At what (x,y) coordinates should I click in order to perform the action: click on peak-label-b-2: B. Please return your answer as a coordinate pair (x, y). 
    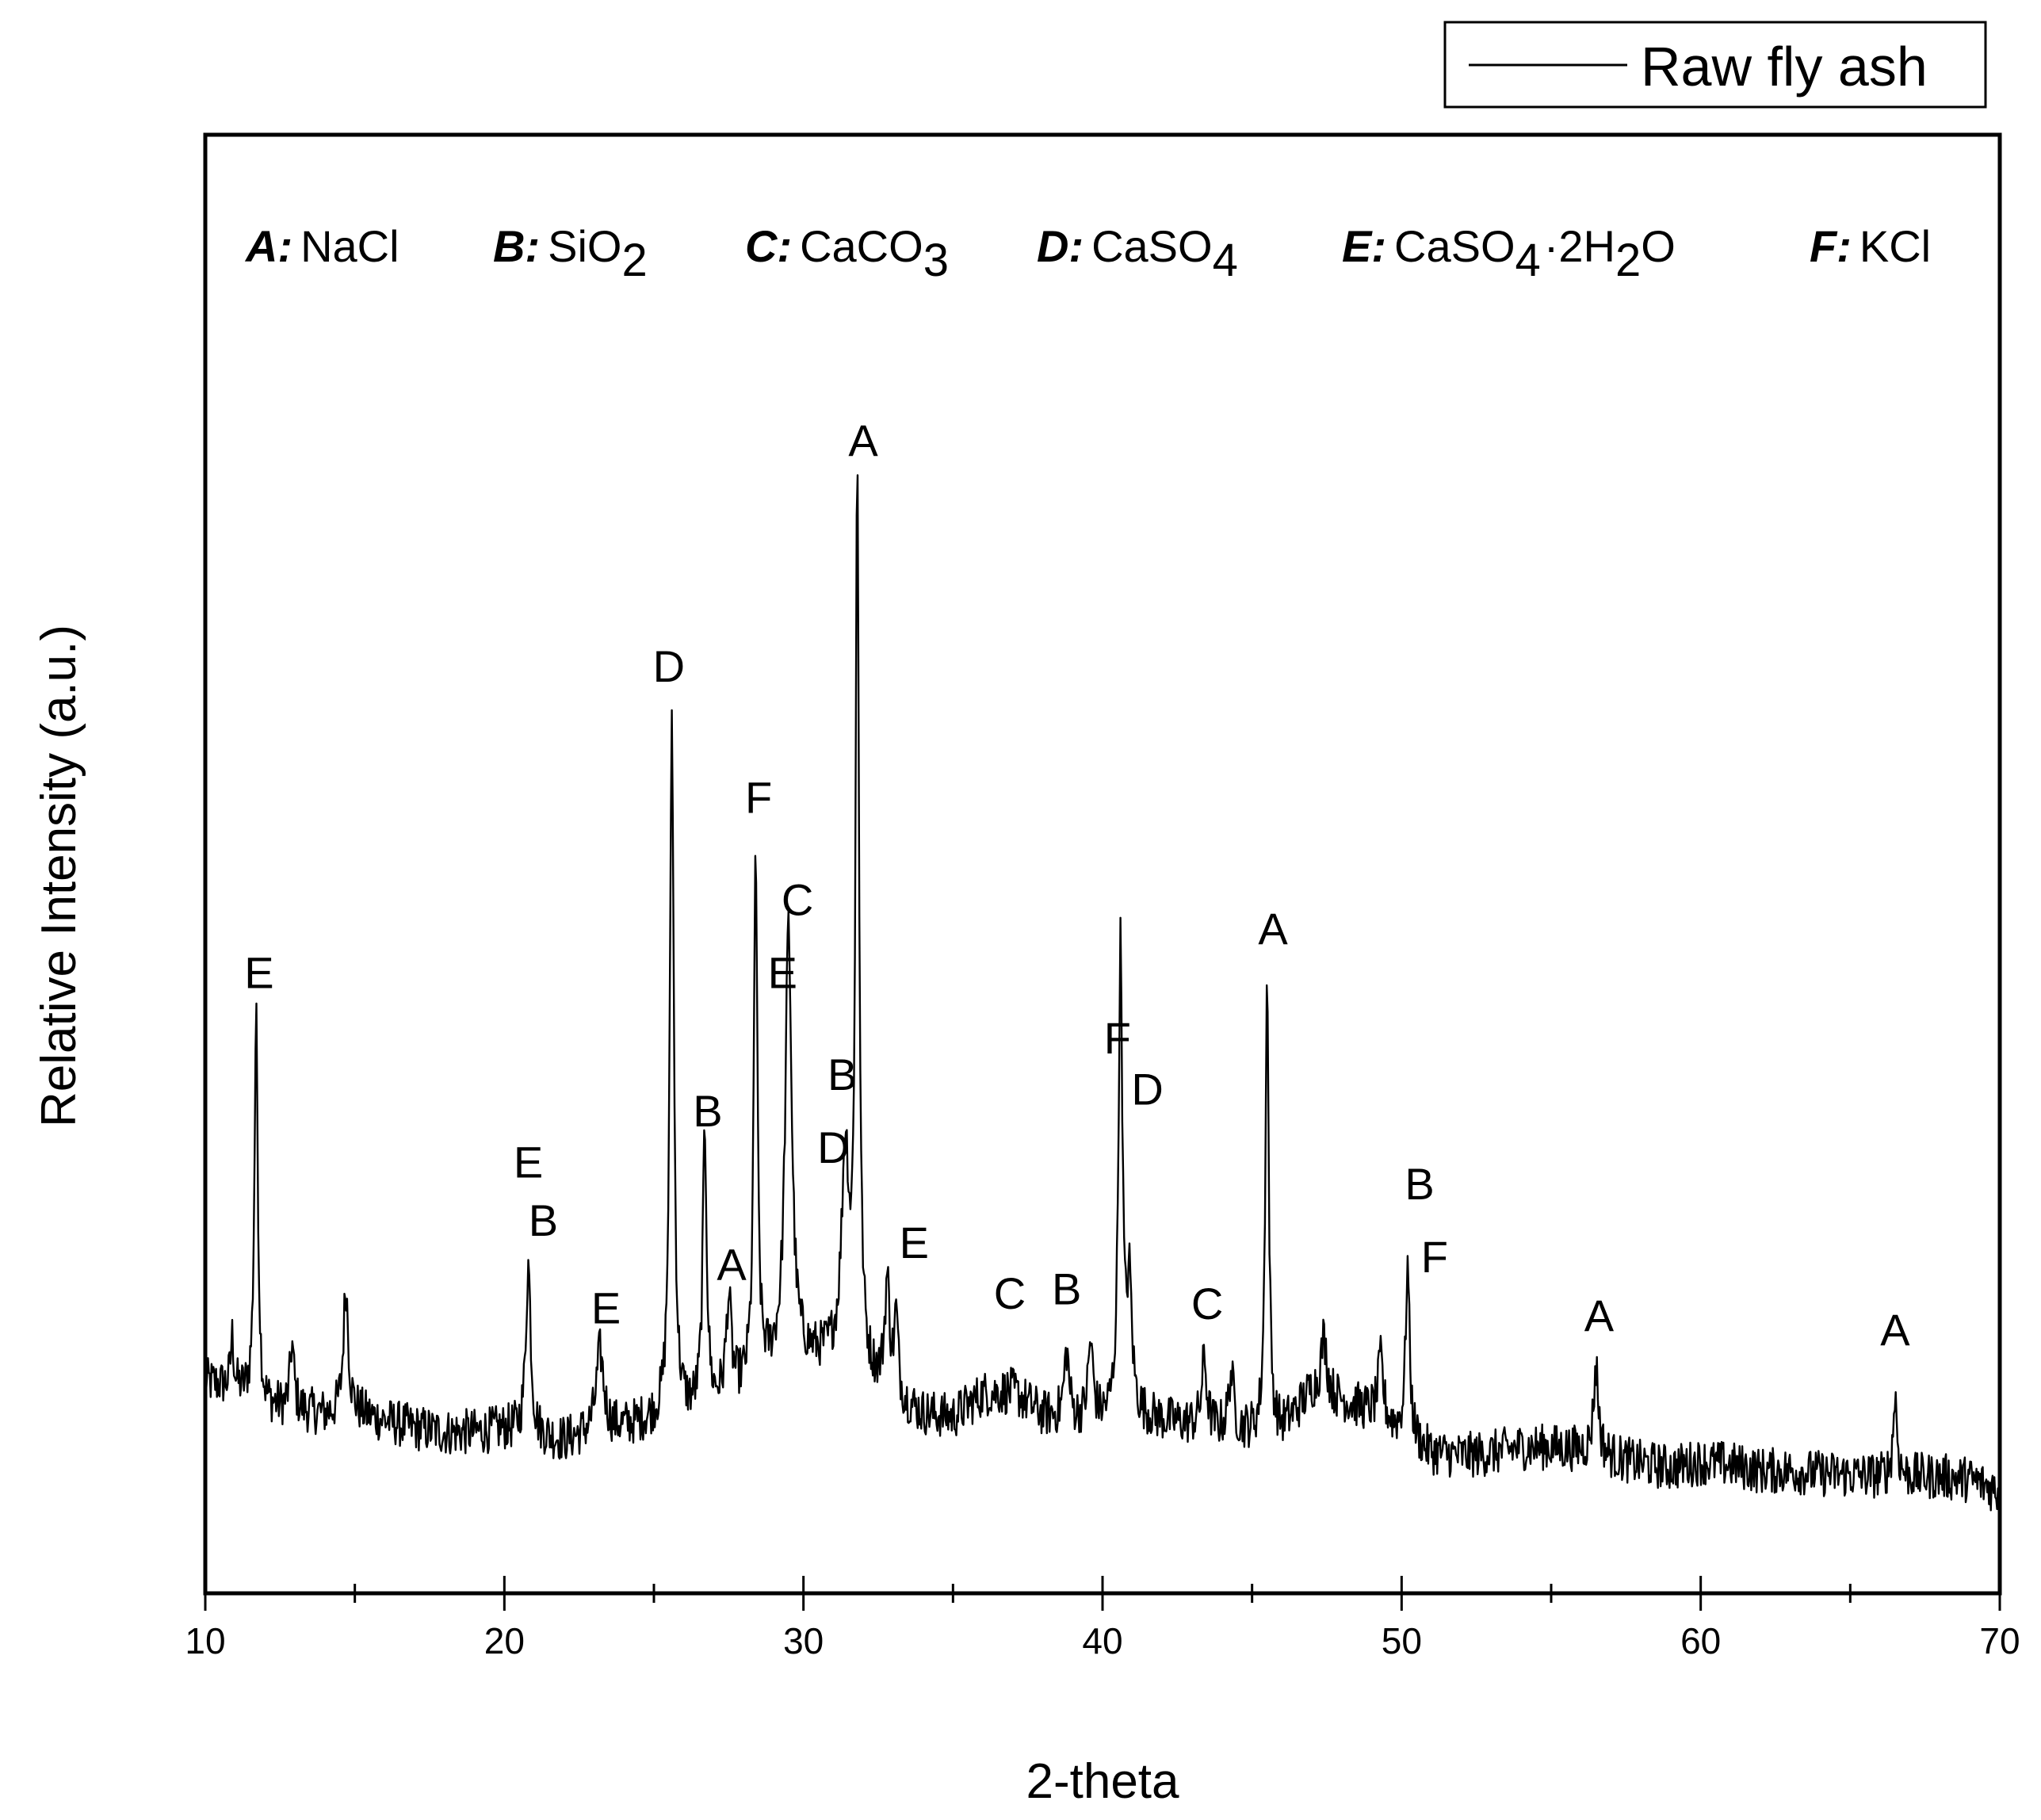
    Looking at the image, I should click on (543, 1220).